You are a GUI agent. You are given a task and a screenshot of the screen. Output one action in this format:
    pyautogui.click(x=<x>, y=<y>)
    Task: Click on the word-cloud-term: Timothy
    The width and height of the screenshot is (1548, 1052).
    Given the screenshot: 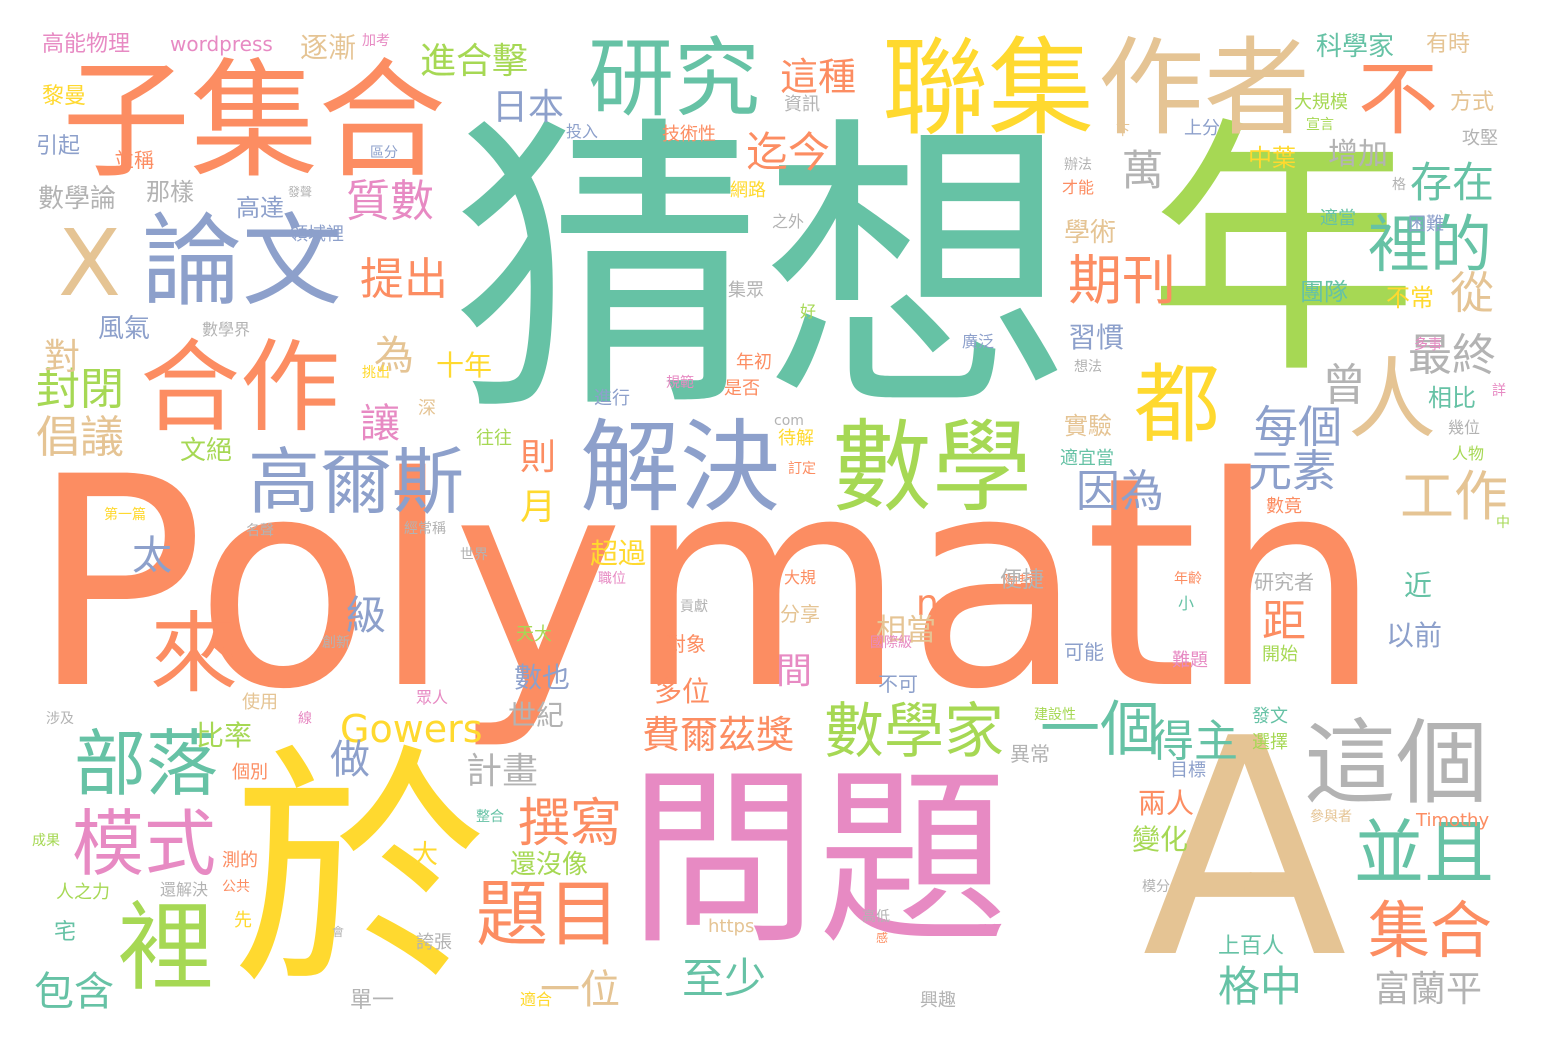 What is the action you would take?
    pyautogui.click(x=1453, y=820)
    